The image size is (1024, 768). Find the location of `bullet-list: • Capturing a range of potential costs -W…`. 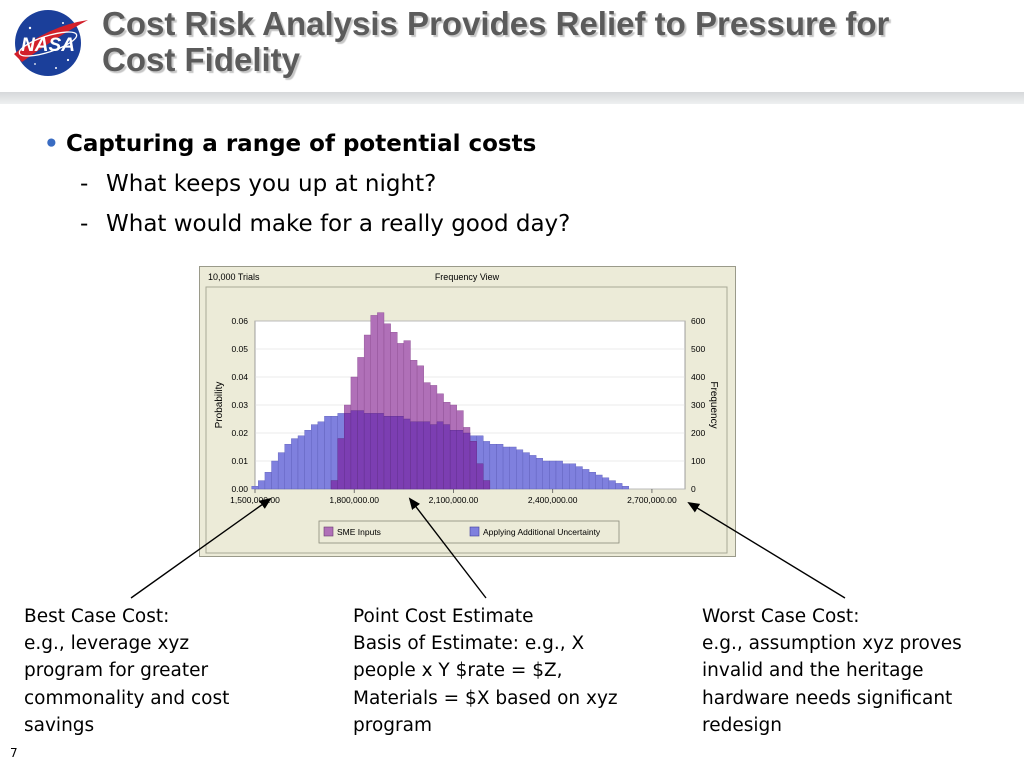

bullet-list: • Capturing a range of potential costs -W… is located at coordinates (307, 184).